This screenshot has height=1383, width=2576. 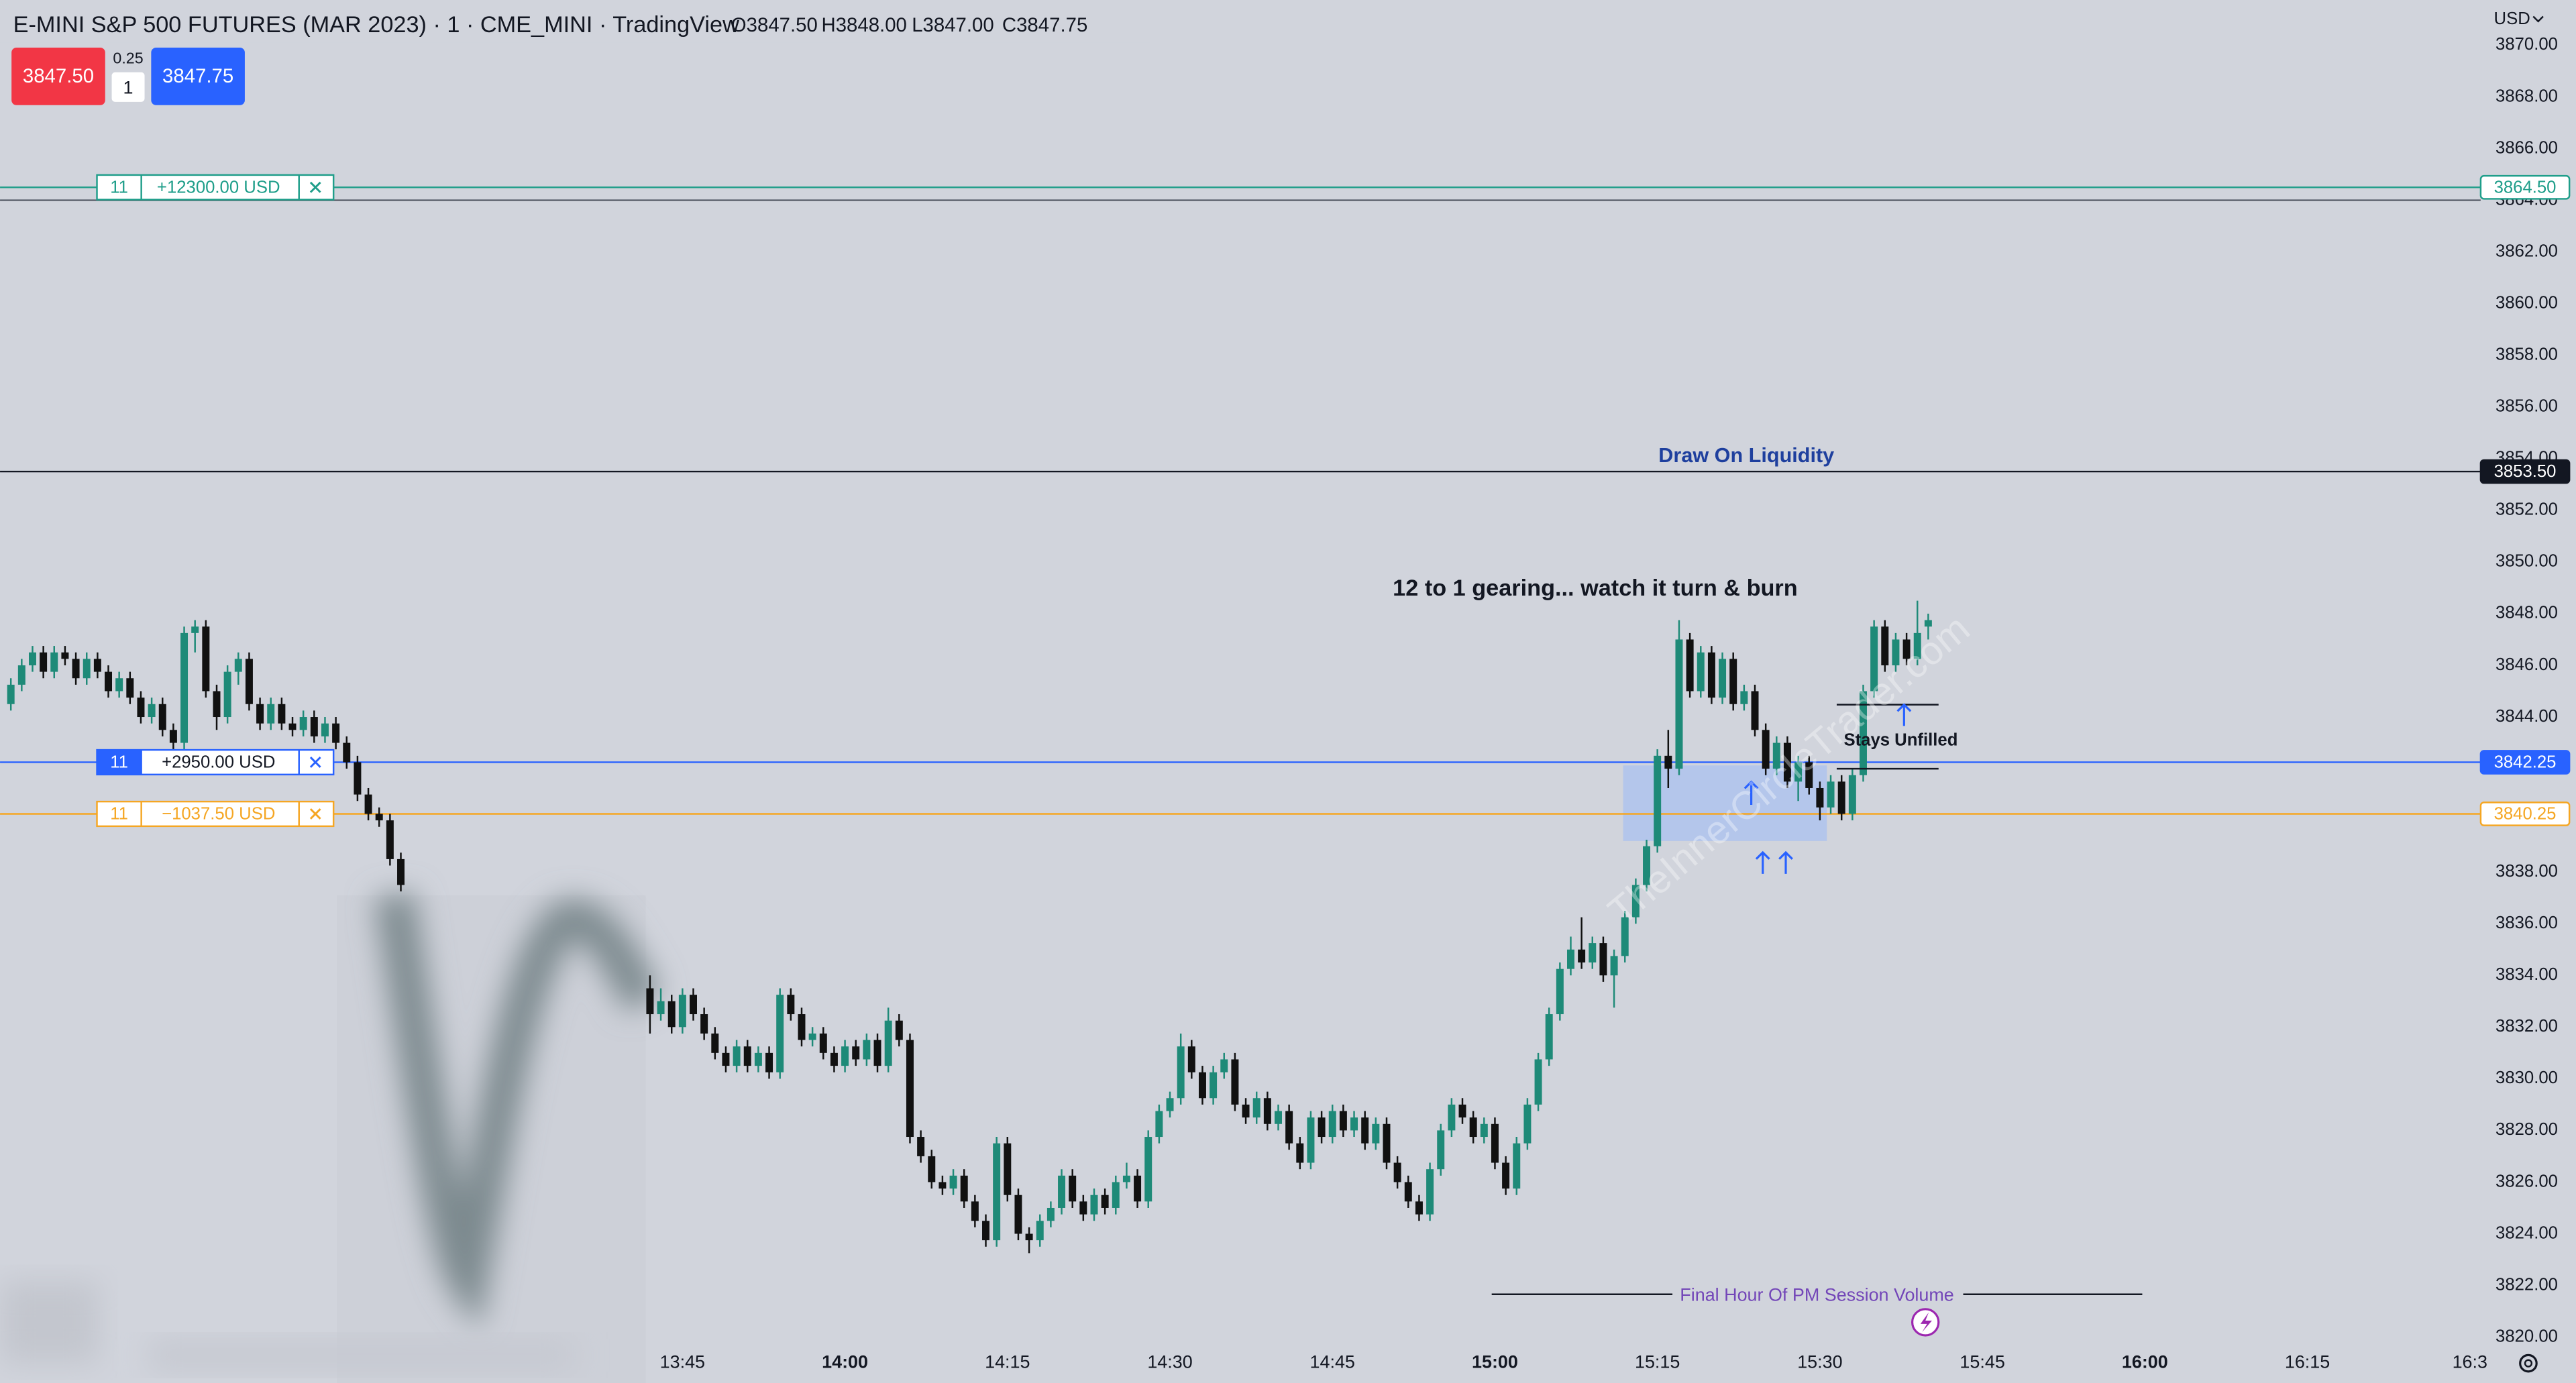 What do you see at coordinates (2527, 1336) in the screenshot?
I see `y-tick-label: 3820.00` at bounding box center [2527, 1336].